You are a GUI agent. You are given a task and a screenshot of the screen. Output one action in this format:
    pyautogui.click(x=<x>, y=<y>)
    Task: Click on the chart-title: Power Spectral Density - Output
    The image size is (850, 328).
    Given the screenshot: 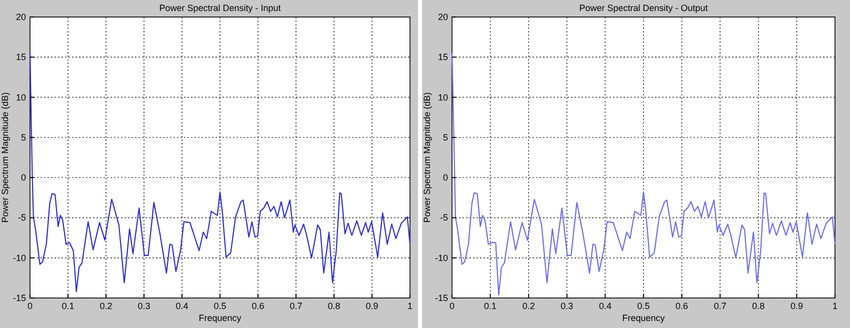 What is the action you would take?
    pyautogui.click(x=643, y=8)
    